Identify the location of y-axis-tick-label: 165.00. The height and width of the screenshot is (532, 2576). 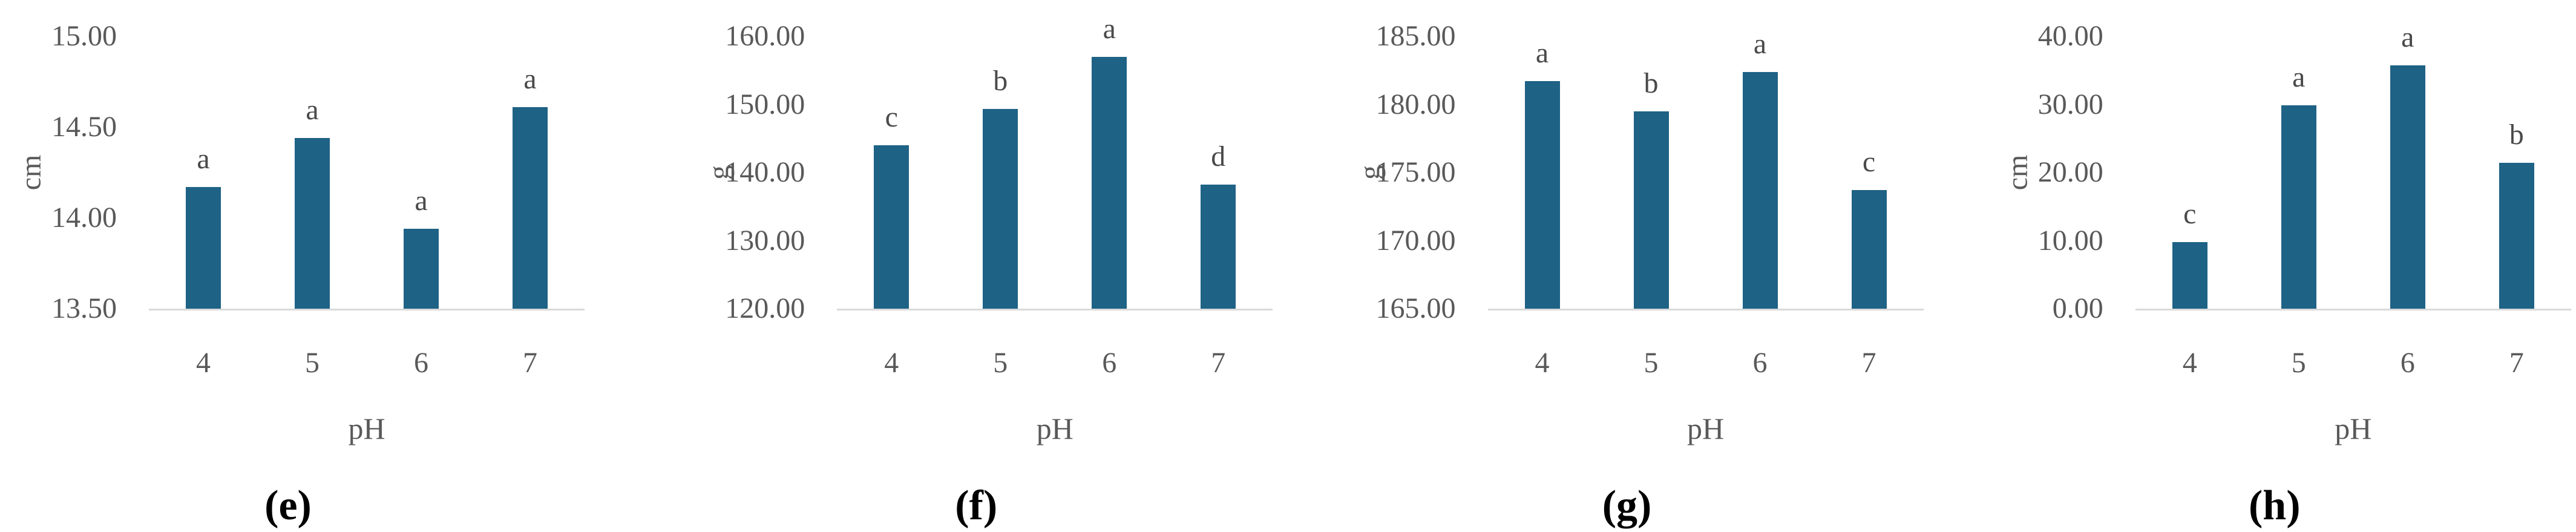
(1415, 308).